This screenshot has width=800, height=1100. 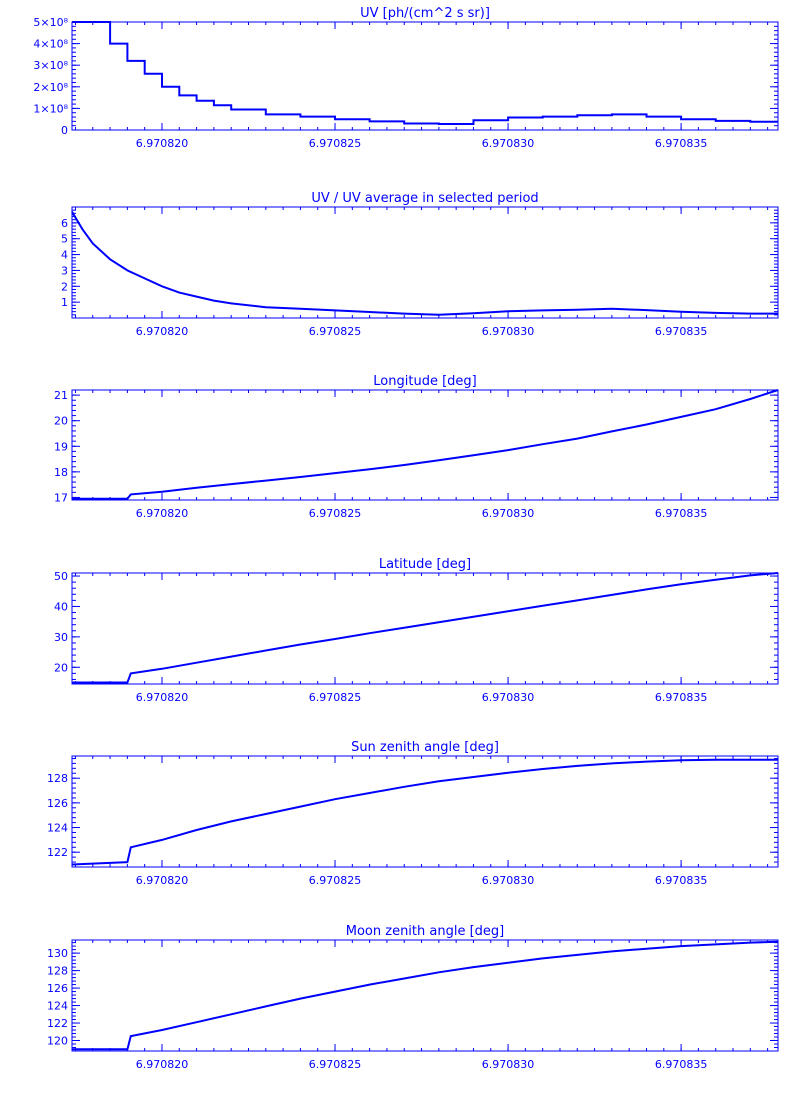 I want to click on y-tick-label: 3×10⁸, so click(x=50, y=65).